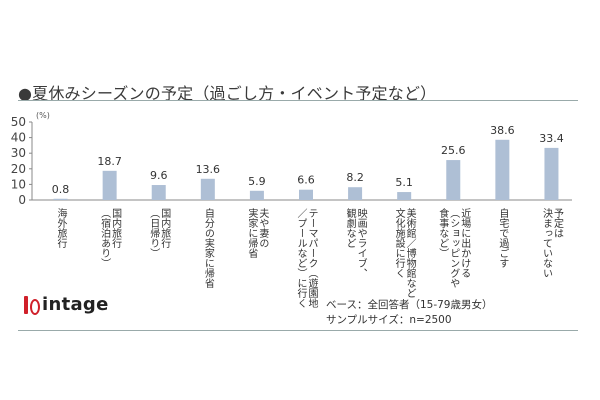  I want to click on x-category-label-line: ／プールなど）に行く, so click(301, 258).